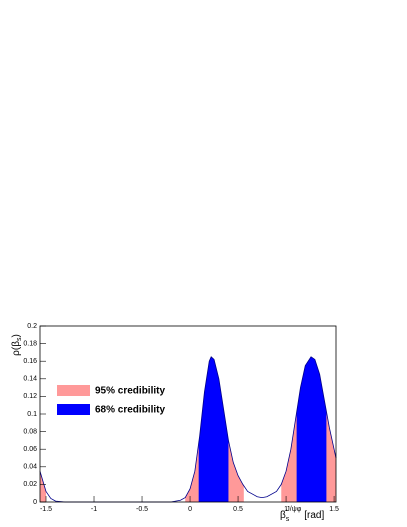 The height and width of the screenshot is (527, 407). What do you see at coordinates (293, 509) in the screenshot?
I see `x-title-sup: J/ψφ` at bounding box center [293, 509].